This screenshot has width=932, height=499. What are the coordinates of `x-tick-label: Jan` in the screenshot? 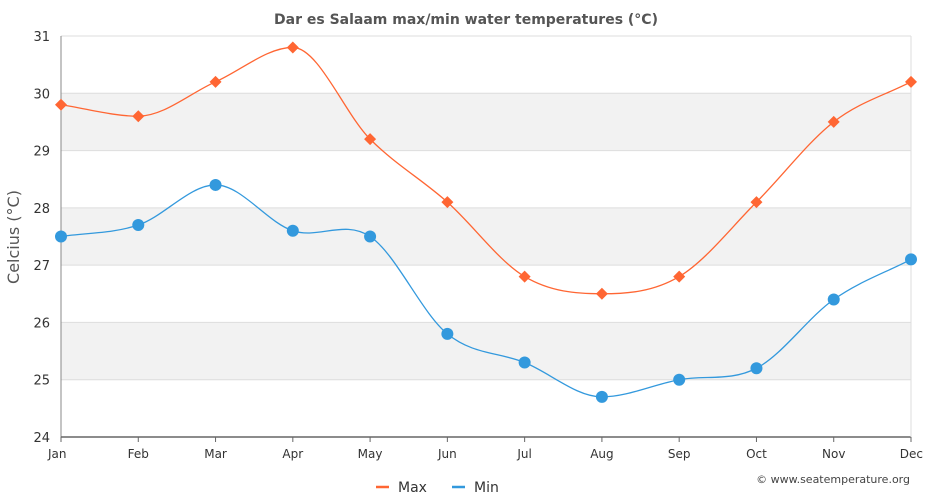 It's located at (57, 454).